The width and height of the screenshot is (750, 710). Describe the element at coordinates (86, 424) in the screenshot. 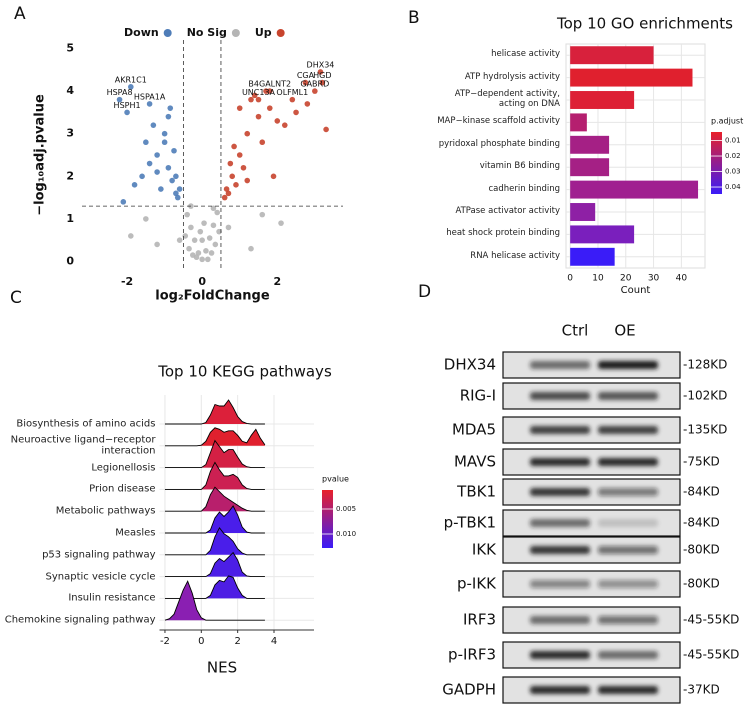

I see `pathway-label: Biosynthesis of amino acids` at that location.